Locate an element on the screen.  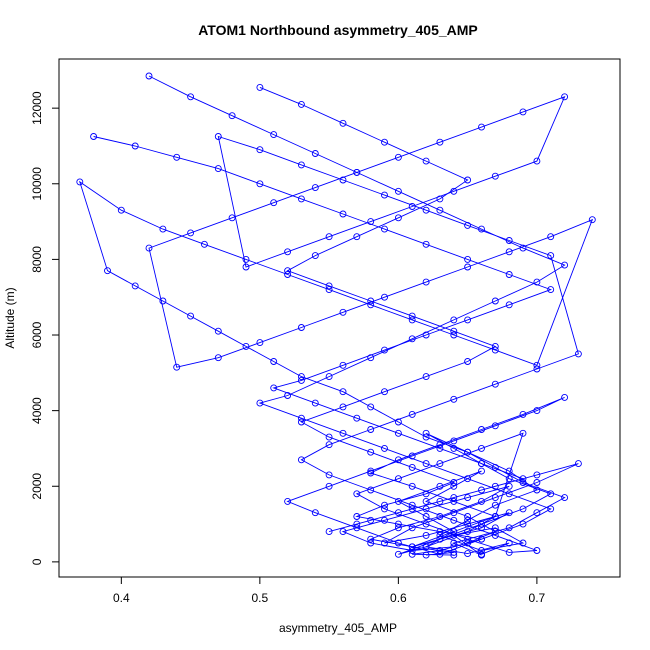
y-tick-label: 8000 is located at coordinates (37, 259).